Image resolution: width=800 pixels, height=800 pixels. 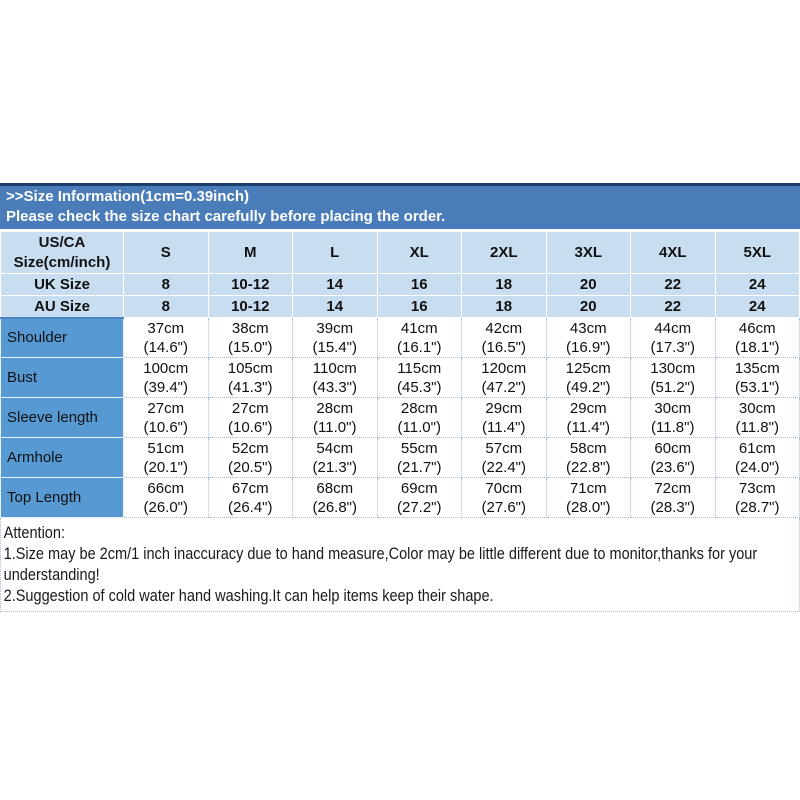 What do you see at coordinates (335, 497) in the screenshot?
I see `measurement-cell: 68cm (26.8")` at bounding box center [335, 497].